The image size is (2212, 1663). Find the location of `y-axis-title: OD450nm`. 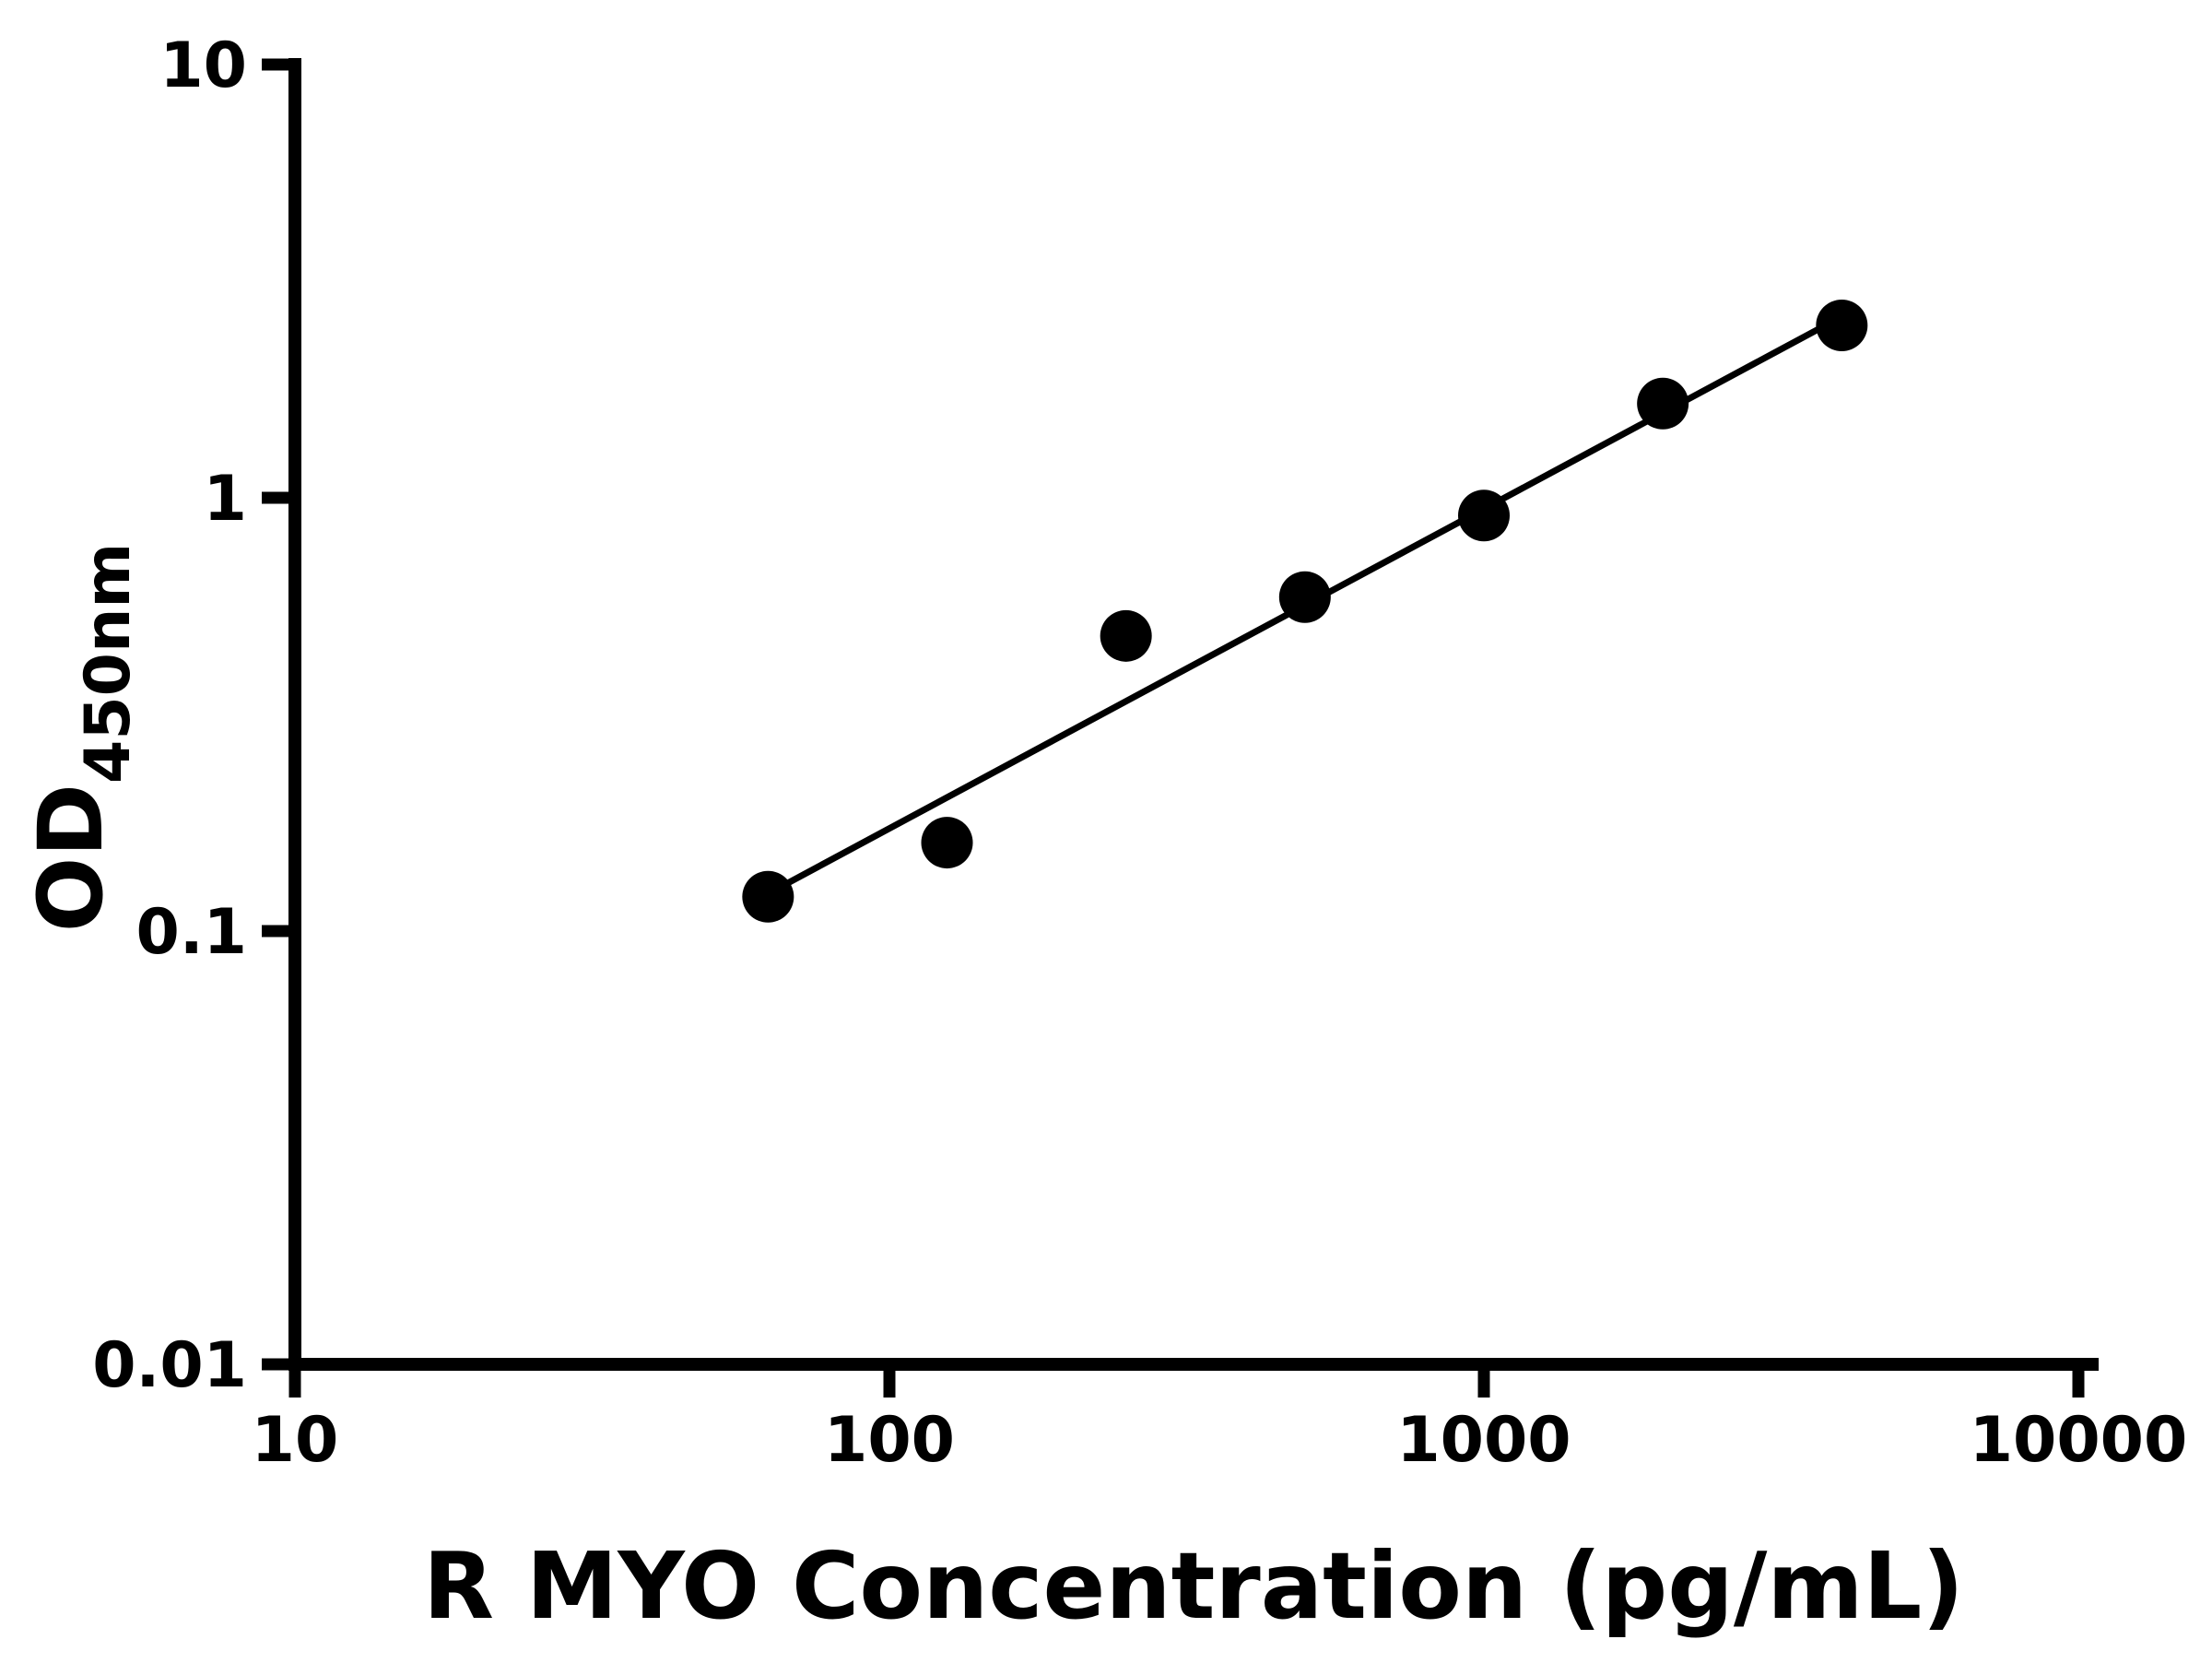

y-axis-title: OD450nm is located at coordinates (82, 738).